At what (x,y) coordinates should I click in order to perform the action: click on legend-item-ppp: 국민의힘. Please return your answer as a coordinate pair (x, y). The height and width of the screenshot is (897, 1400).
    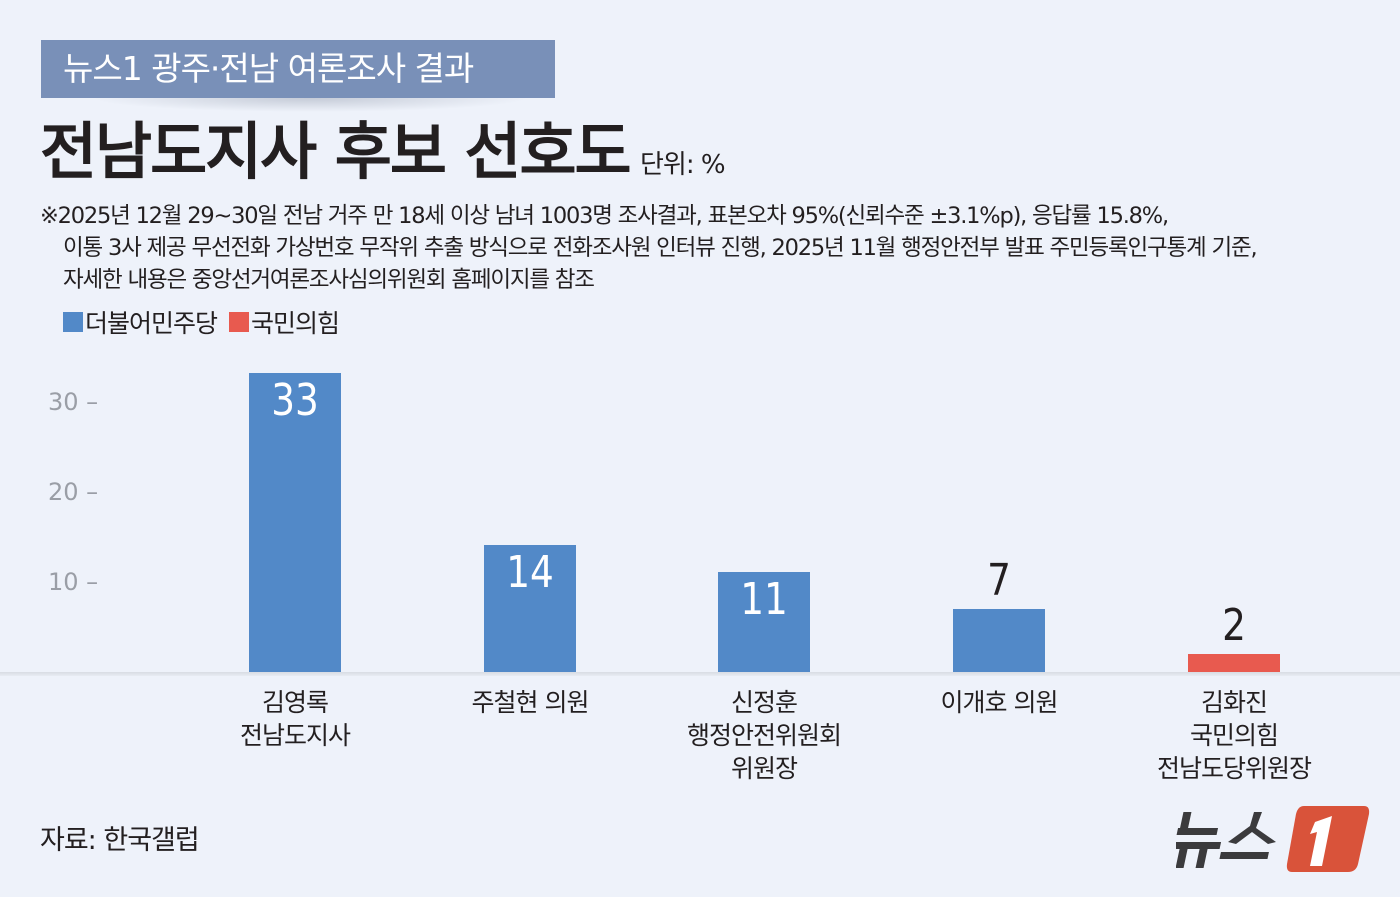
    Looking at the image, I should click on (284, 322).